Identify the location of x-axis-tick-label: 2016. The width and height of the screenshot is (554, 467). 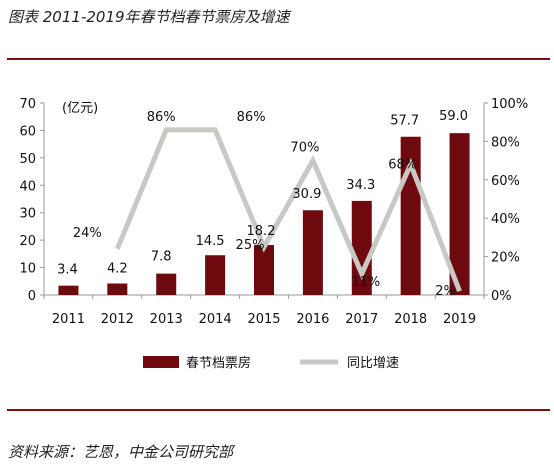
(312, 319).